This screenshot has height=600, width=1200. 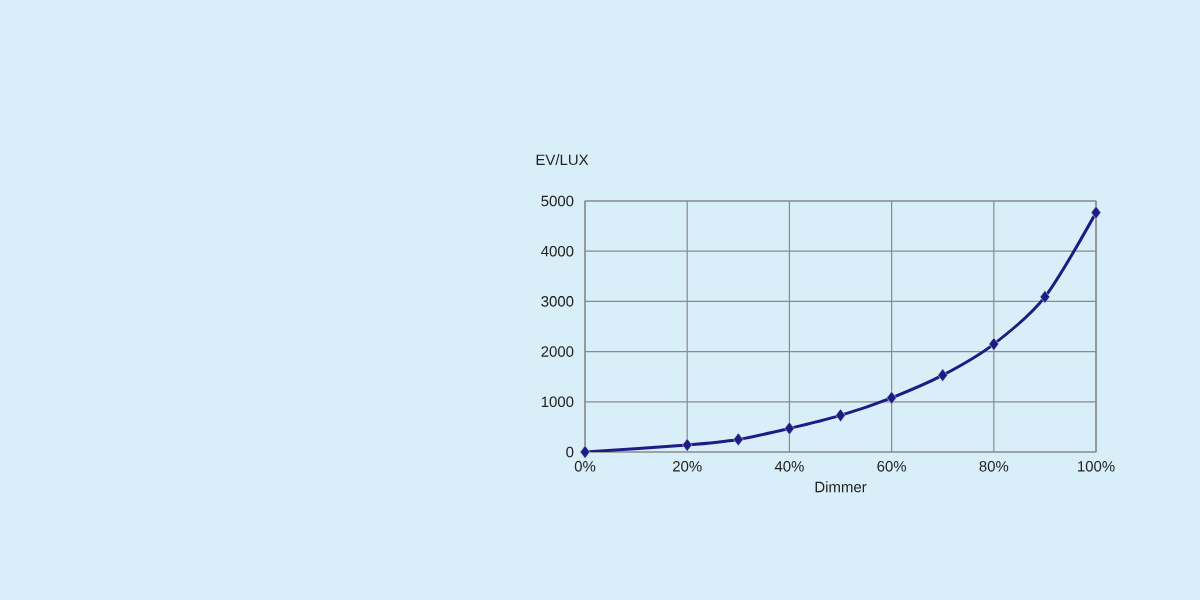 What do you see at coordinates (562, 160) in the screenshot?
I see `y-axis-title: EV/LUX` at bounding box center [562, 160].